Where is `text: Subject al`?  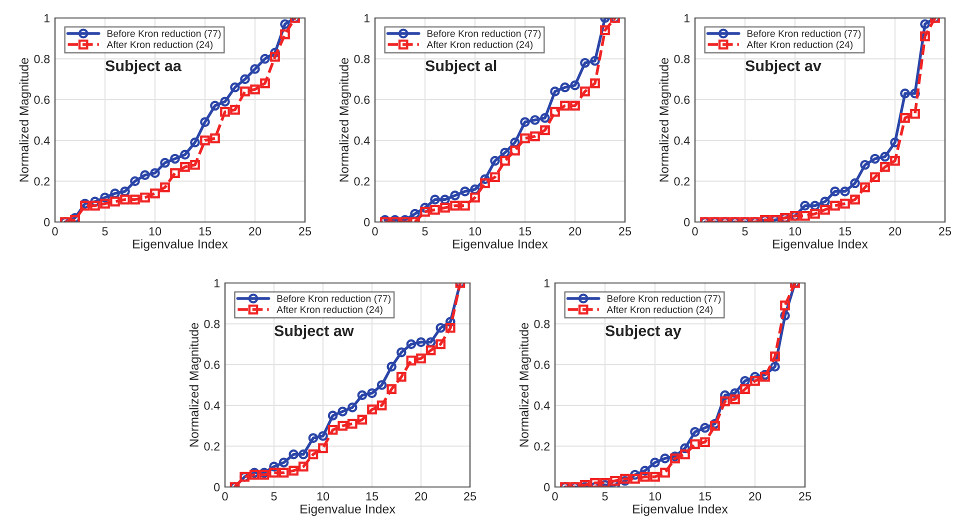
text: Subject al is located at coordinates (460, 67).